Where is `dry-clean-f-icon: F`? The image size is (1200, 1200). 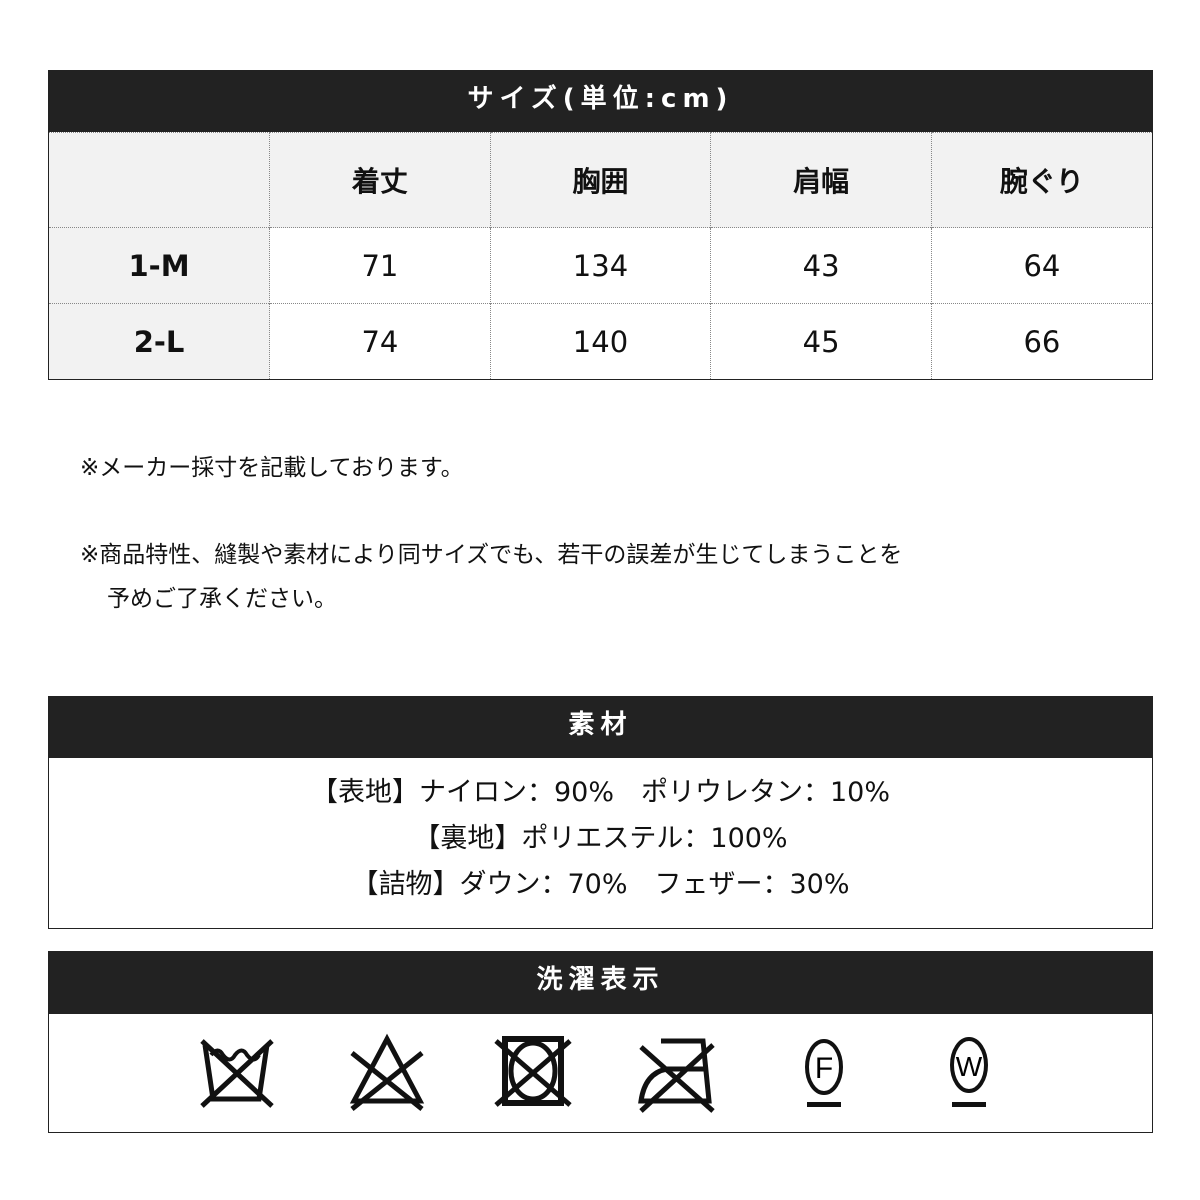
dry-clean-f-icon: F is located at coordinates (823, 1072).